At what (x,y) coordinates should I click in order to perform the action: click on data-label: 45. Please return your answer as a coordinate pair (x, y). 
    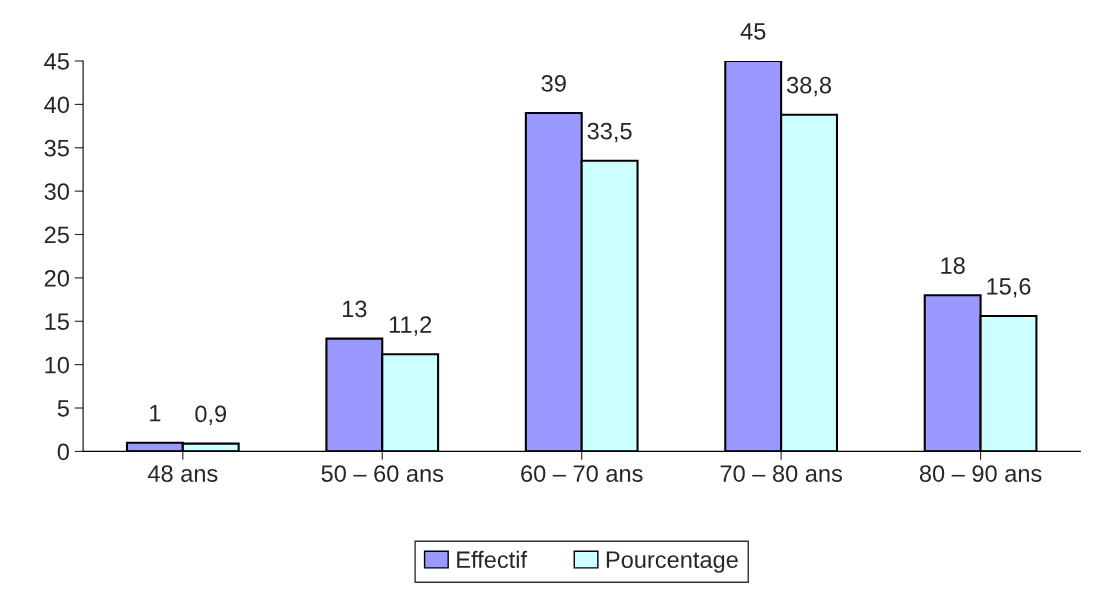
    Looking at the image, I should click on (753, 31).